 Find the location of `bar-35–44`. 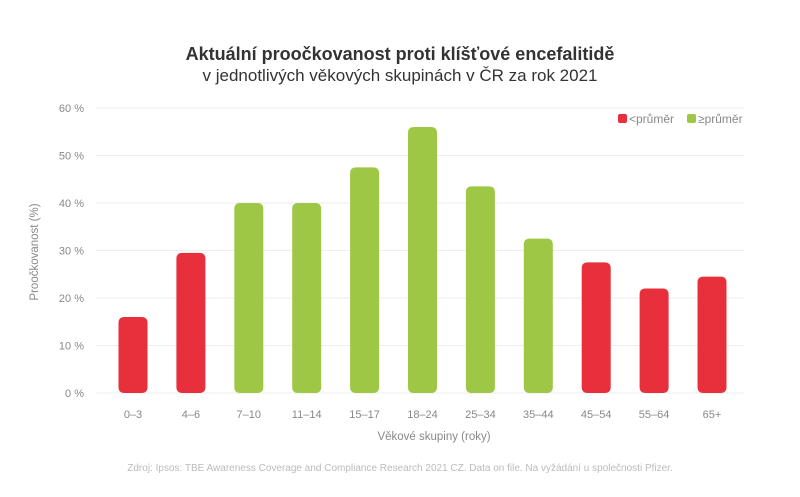

bar-35–44 is located at coordinates (538, 315).